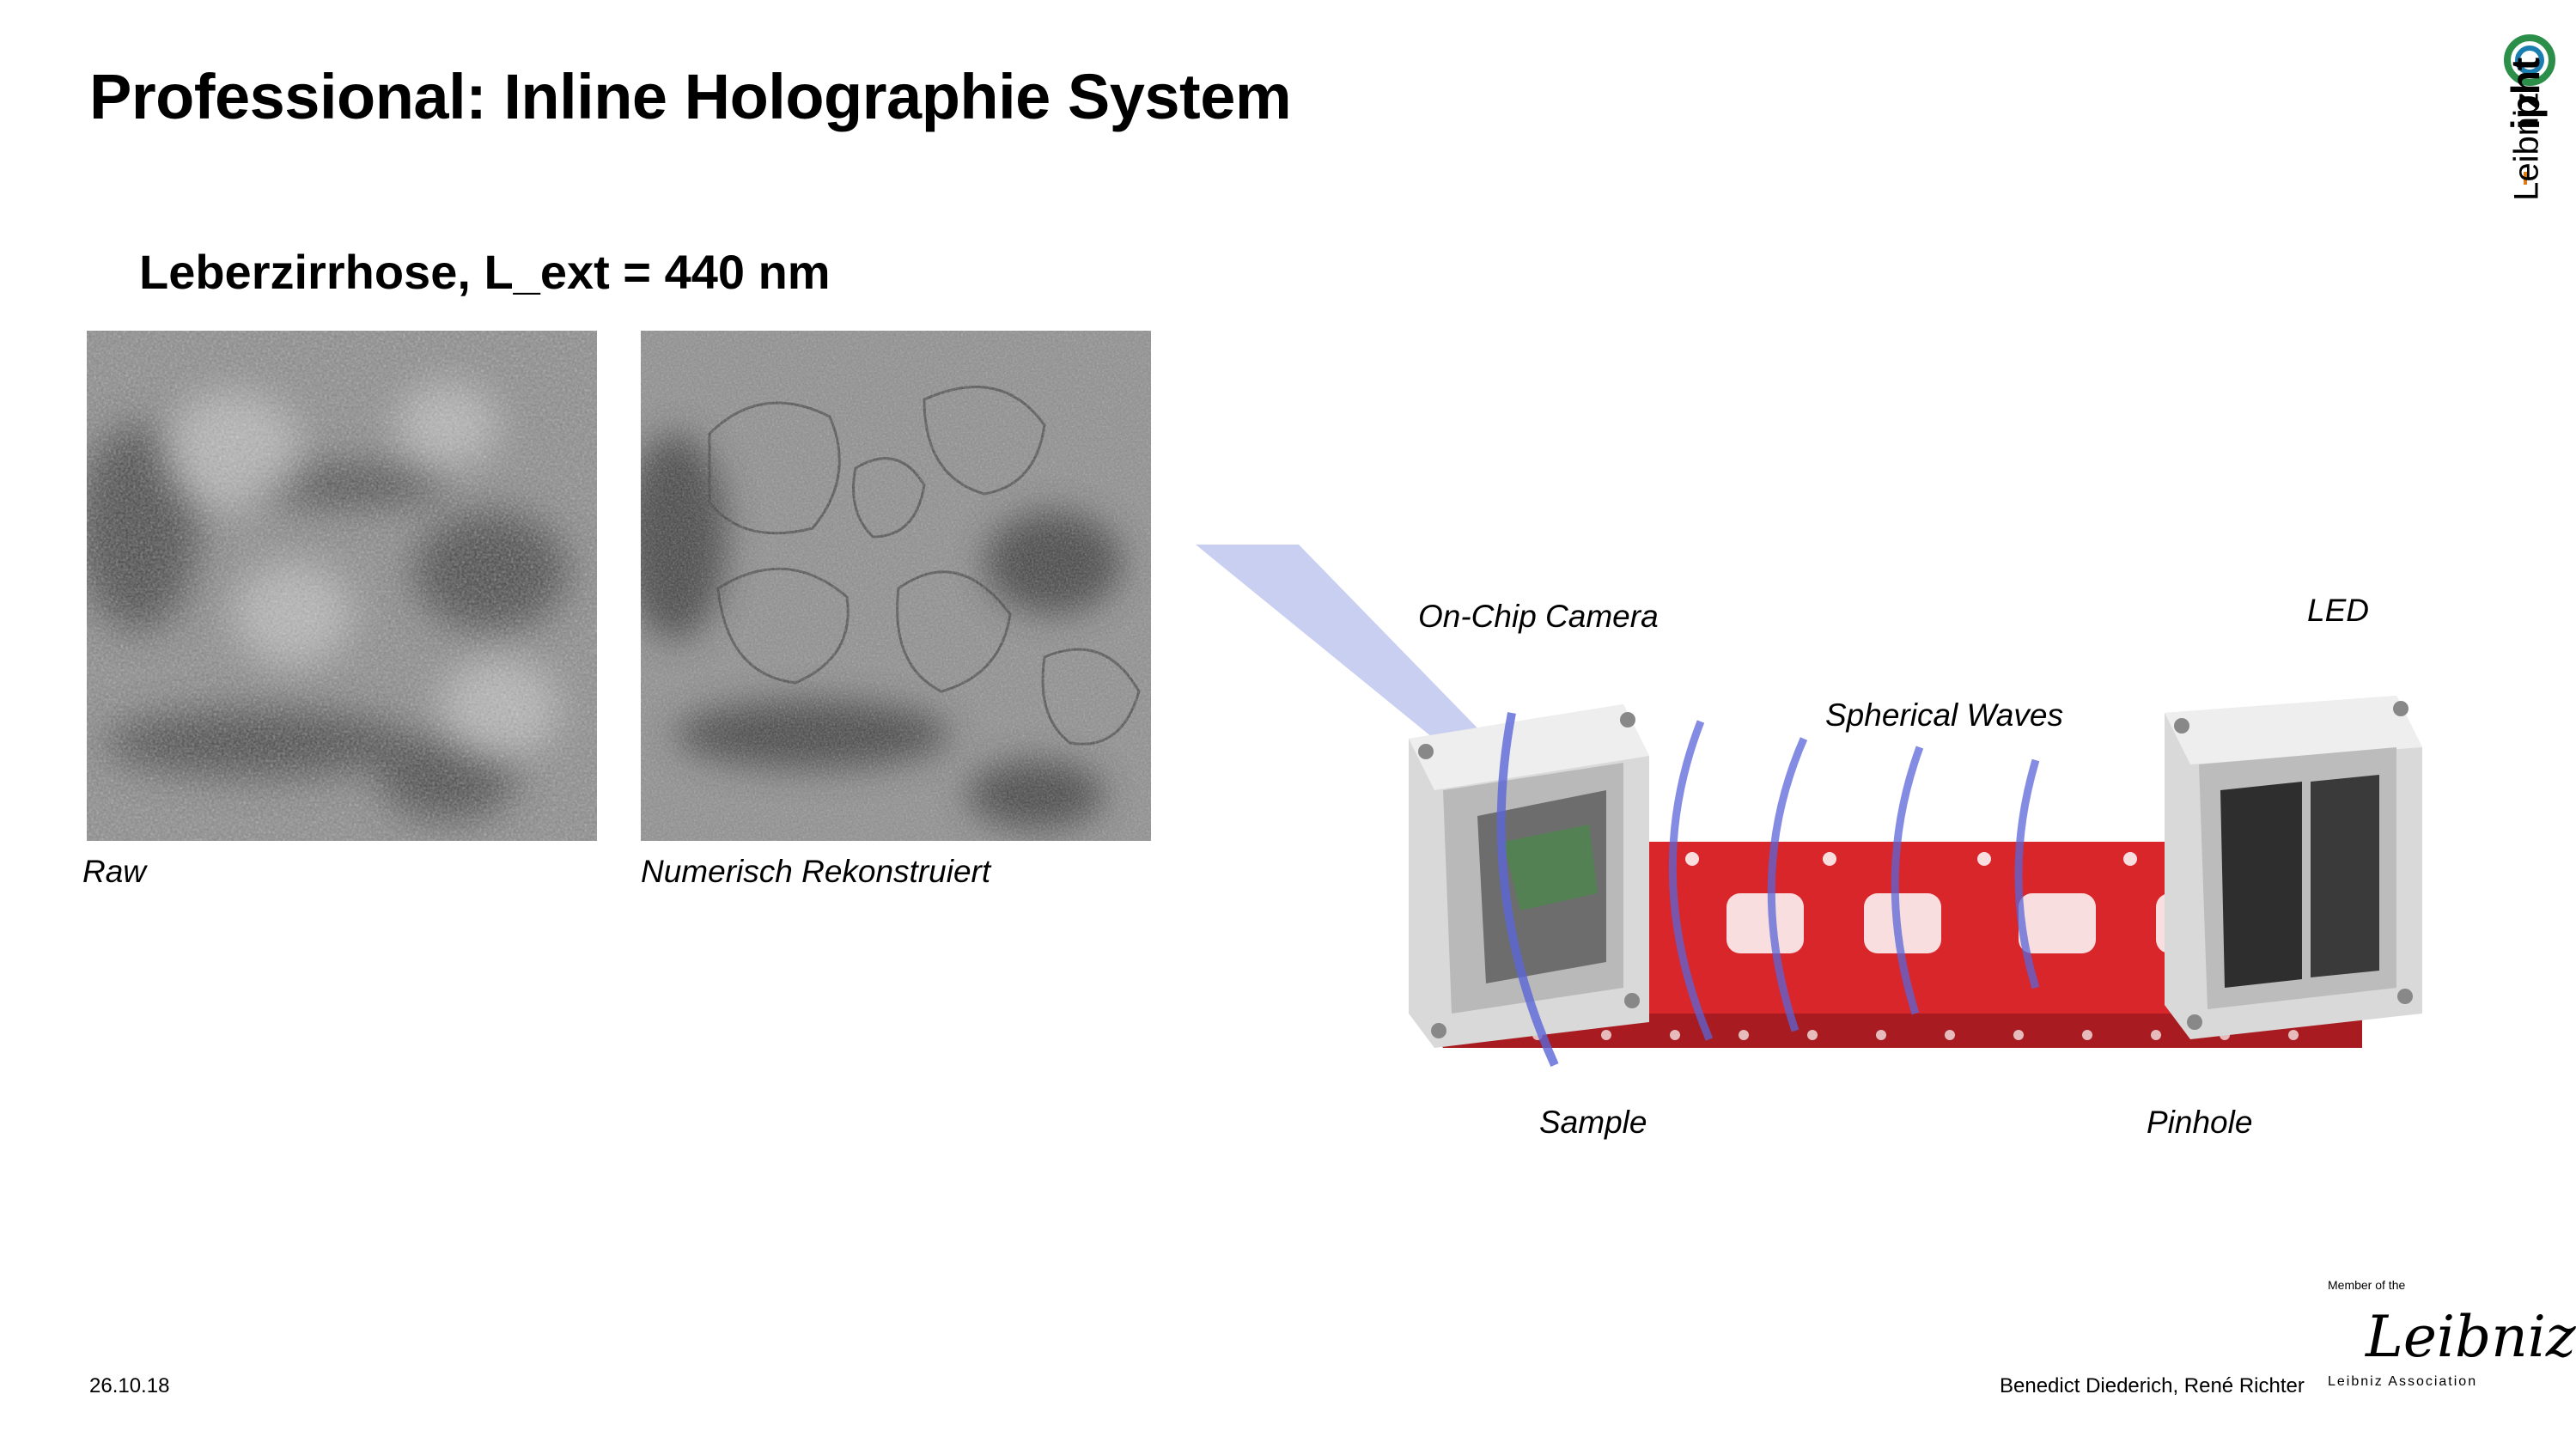  What do you see at coordinates (1527, 890) in the screenshot?
I see `sample-slide` at bounding box center [1527, 890].